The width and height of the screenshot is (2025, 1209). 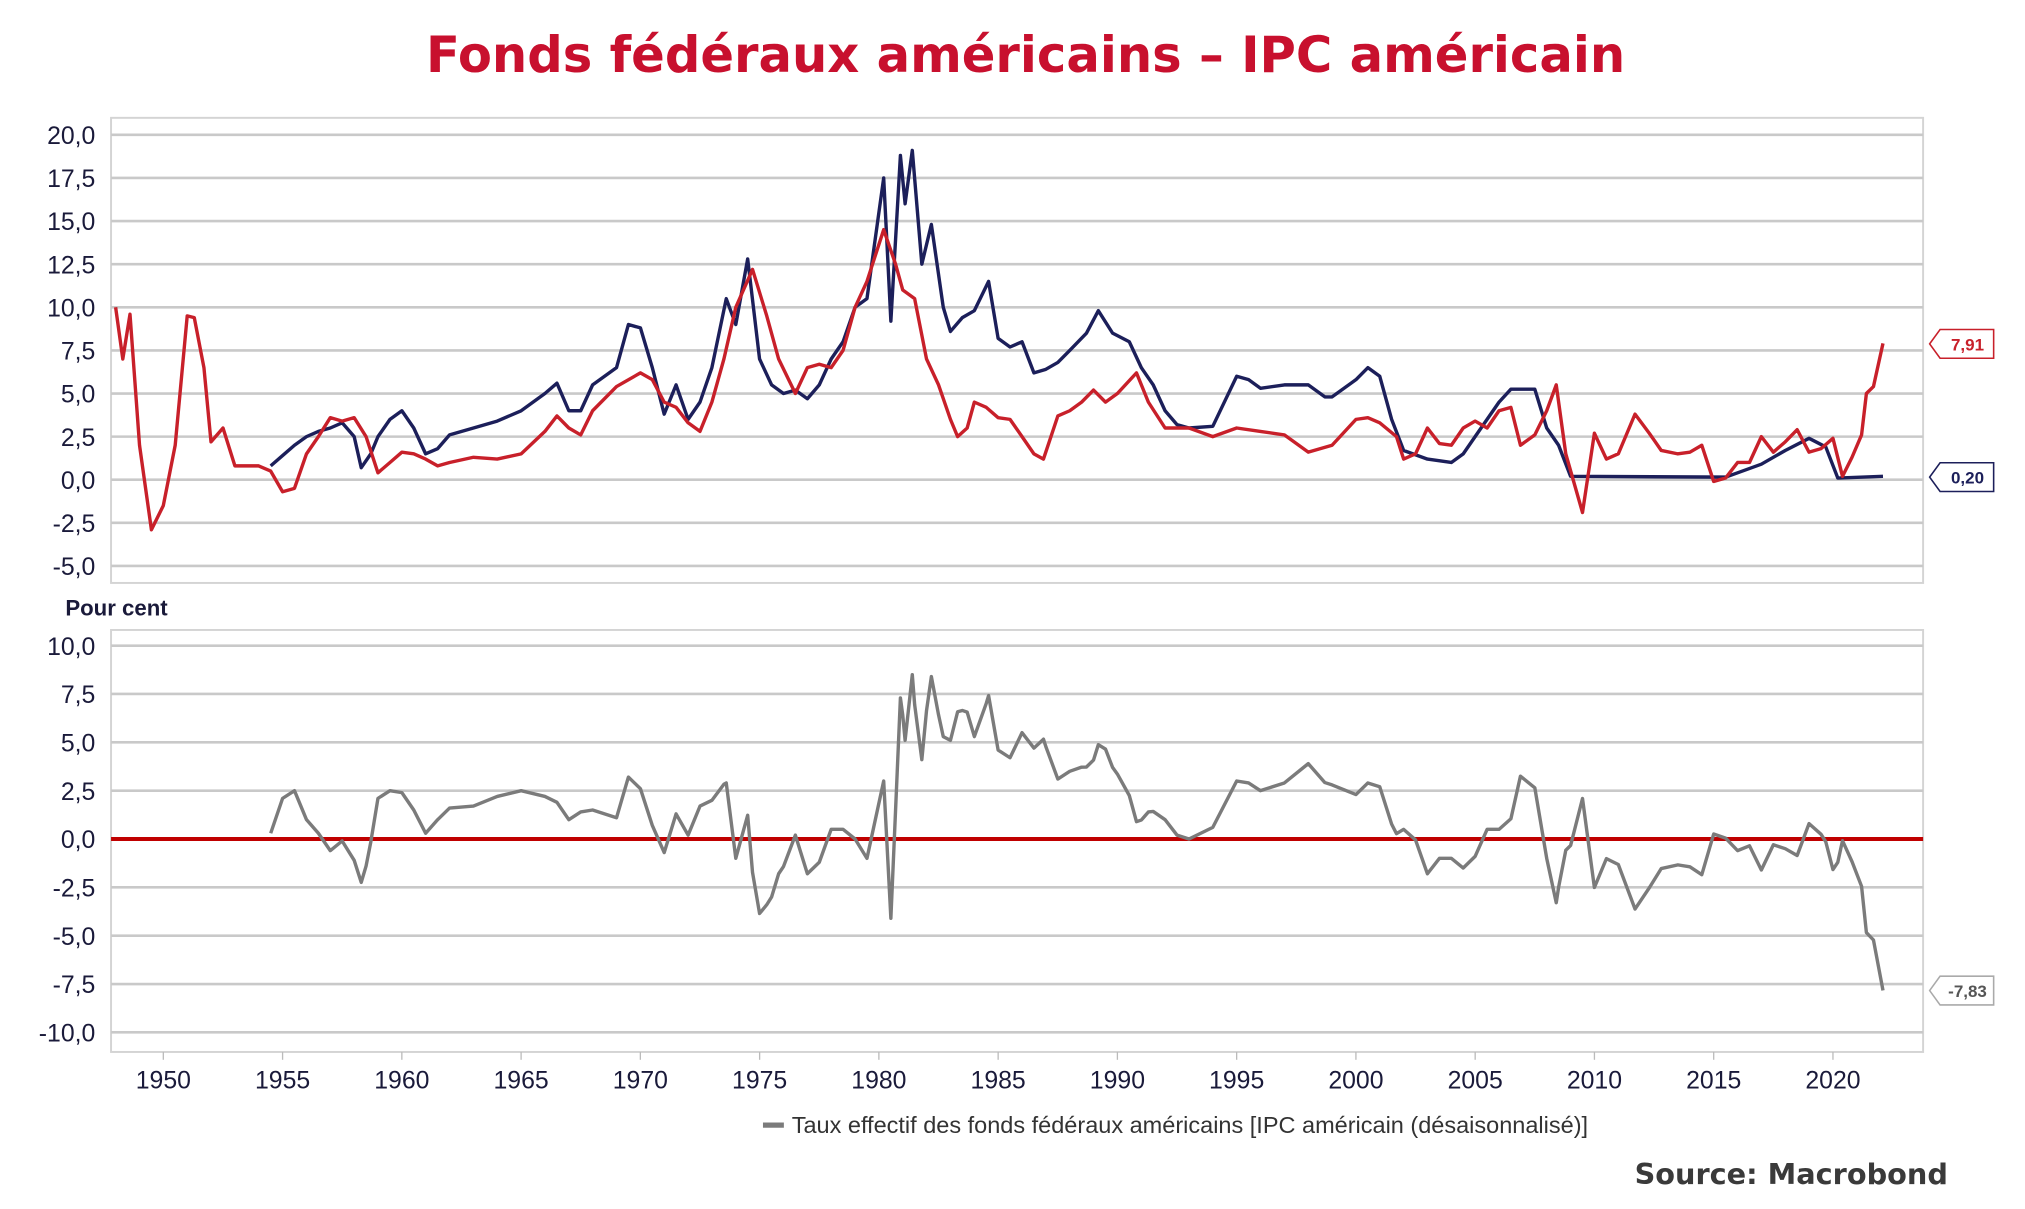 What do you see at coordinates (640, 1081) in the screenshot?
I see `x-tick-label: 1970` at bounding box center [640, 1081].